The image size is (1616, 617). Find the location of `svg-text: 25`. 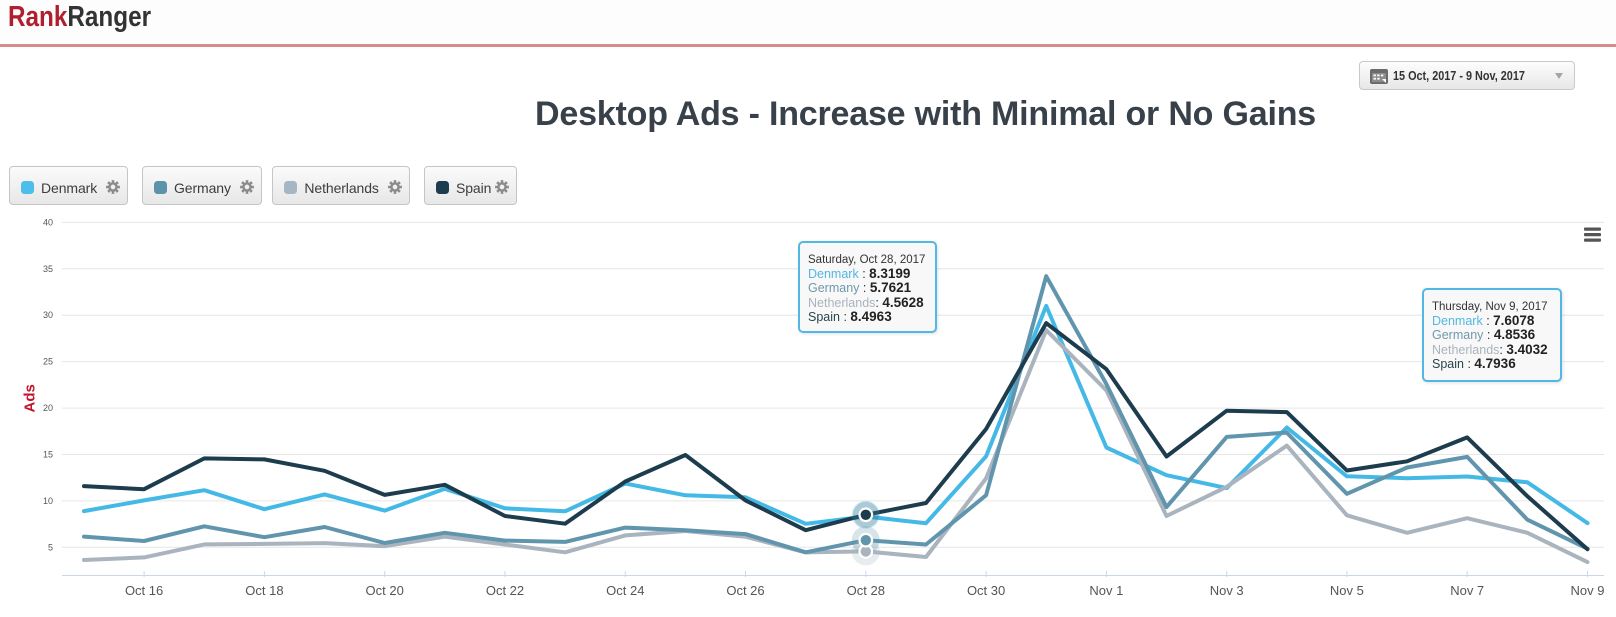

svg-text: 25 is located at coordinates (48, 362).